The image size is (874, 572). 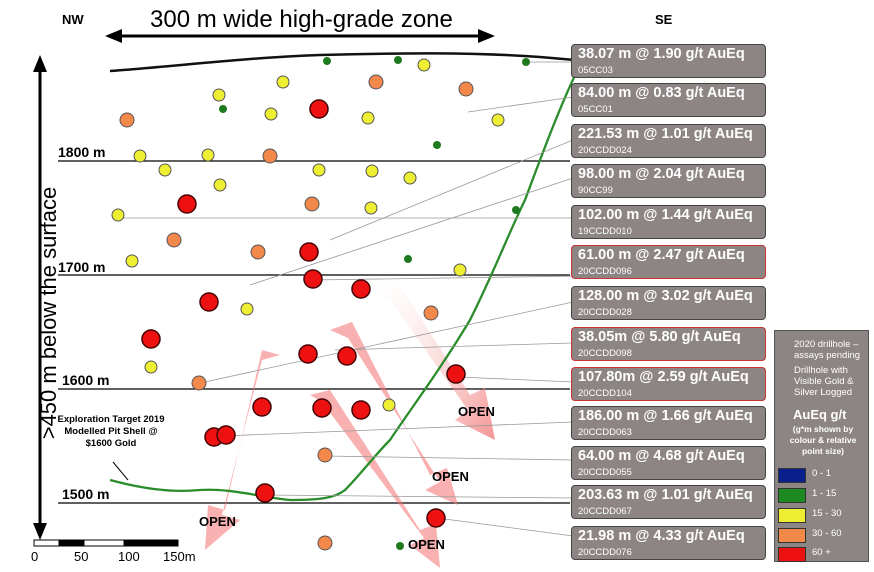 I want to click on intercept-box: 21.98 m @ 4.33 g/t AuEq 20CCDD076, so click(x=668, y=543).